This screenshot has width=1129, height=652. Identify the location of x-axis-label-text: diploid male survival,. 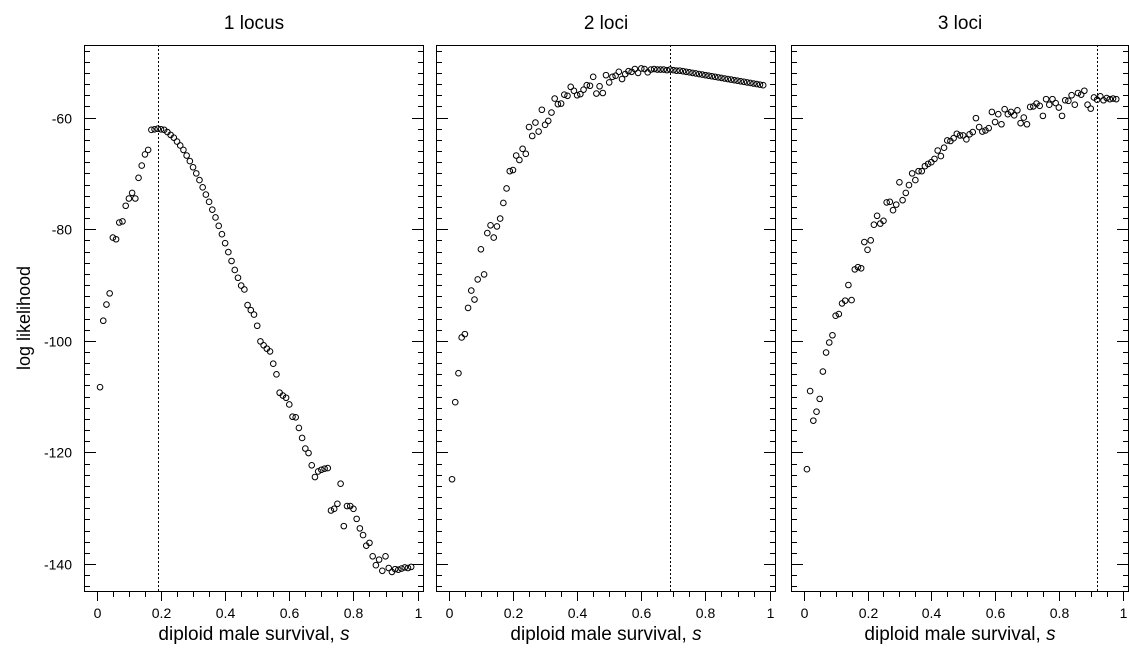
(249, 634).